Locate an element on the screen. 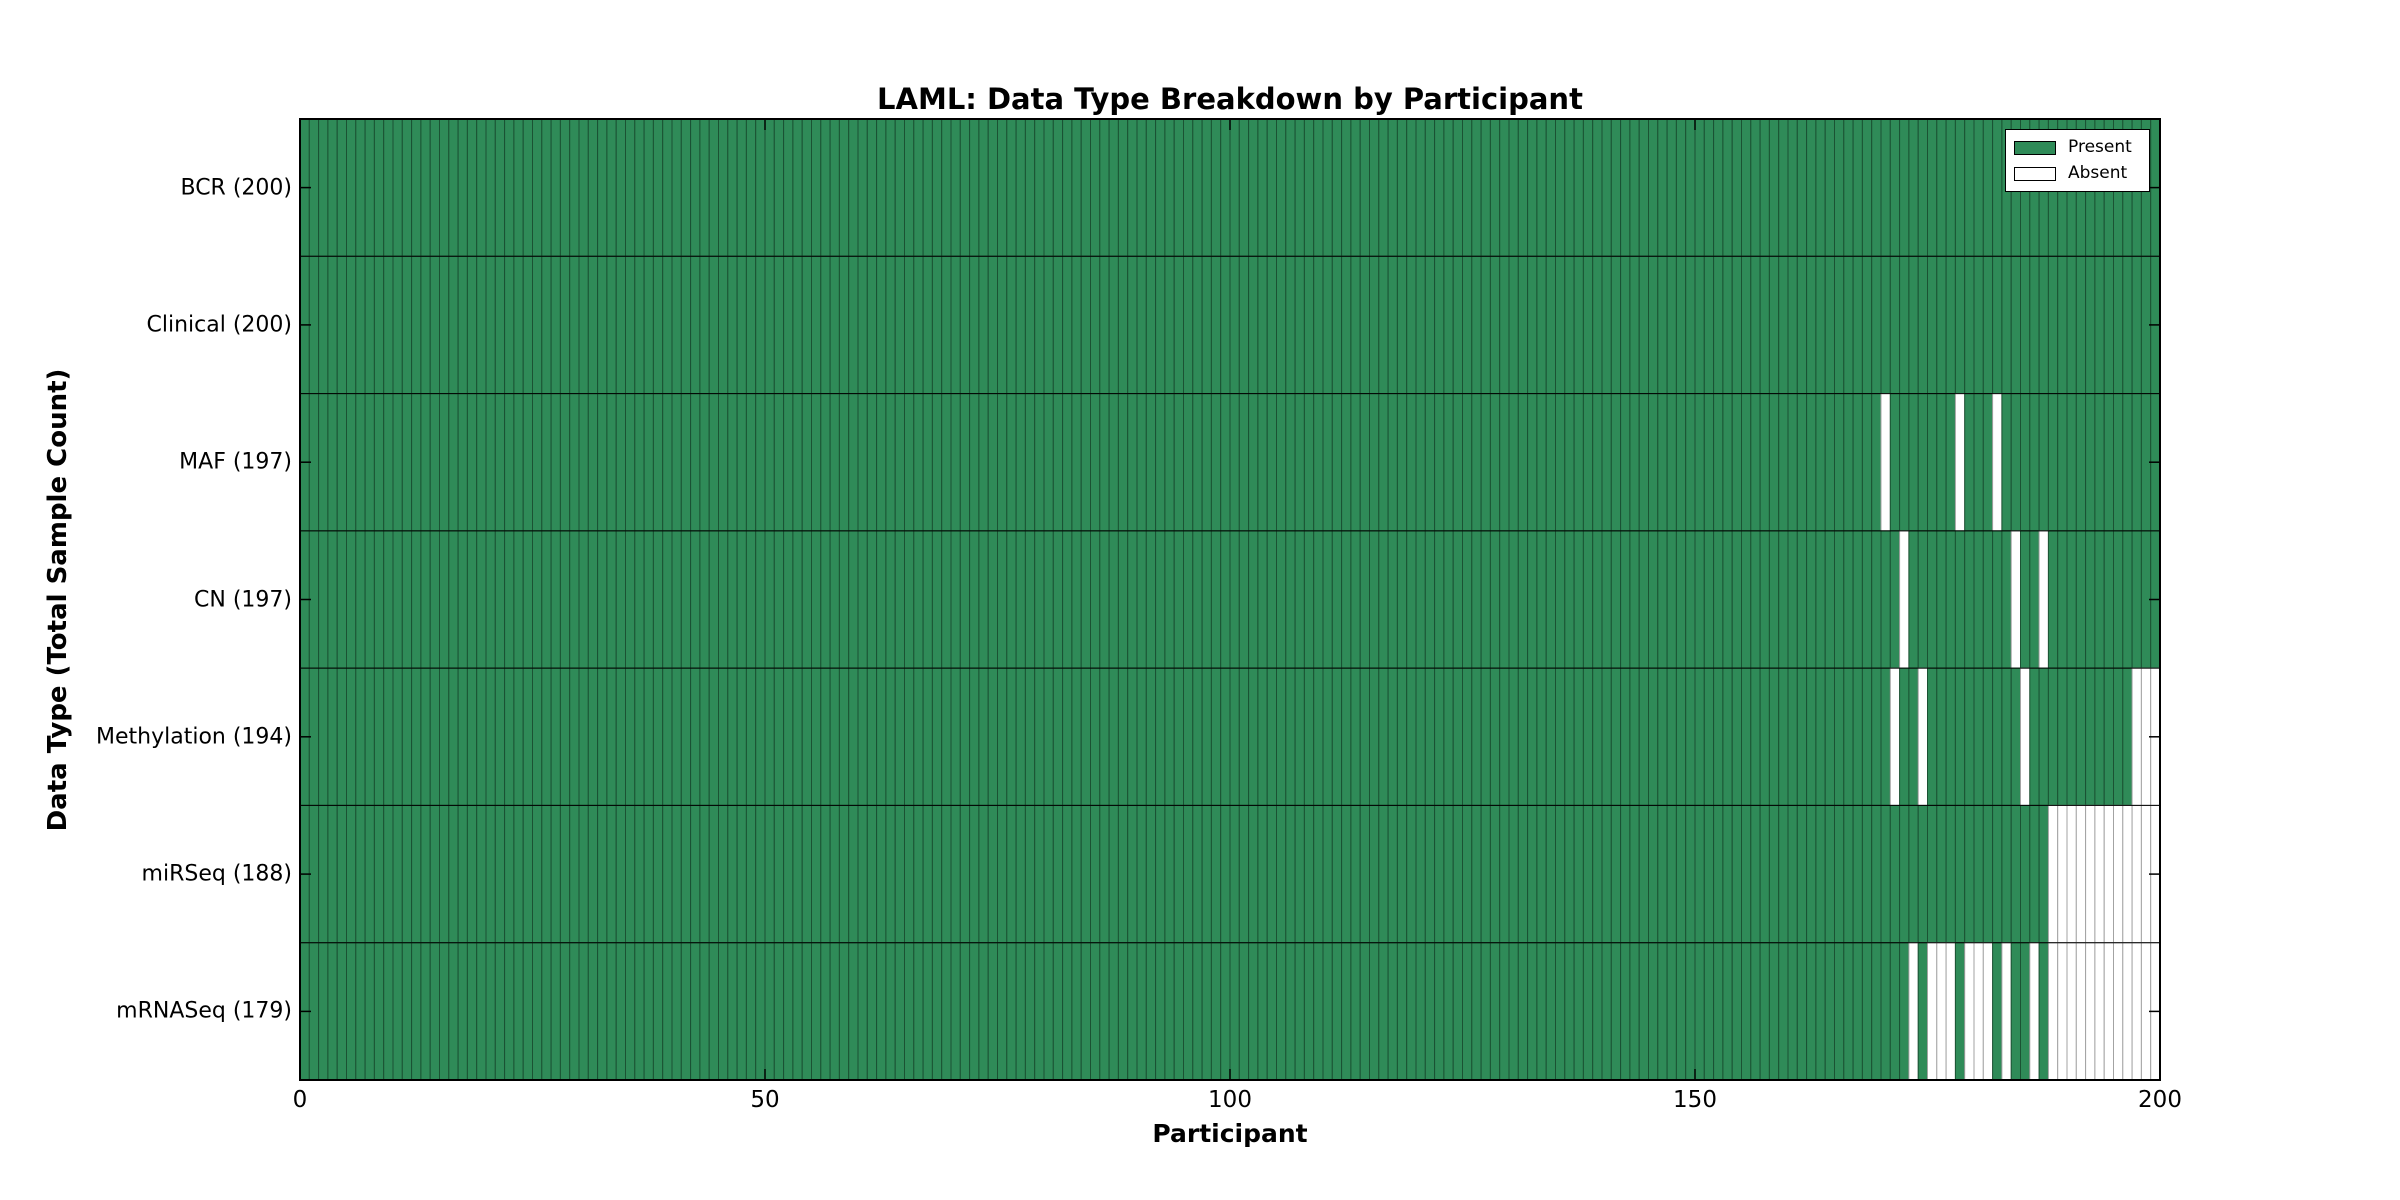  y-tick-label: CN (197) is located at coordinates (243, 599).